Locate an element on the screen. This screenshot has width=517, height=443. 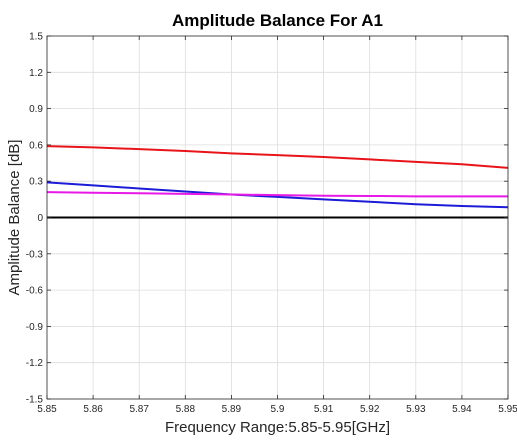
x-tick-label: 5.88 is located at coordinates (186, 409).